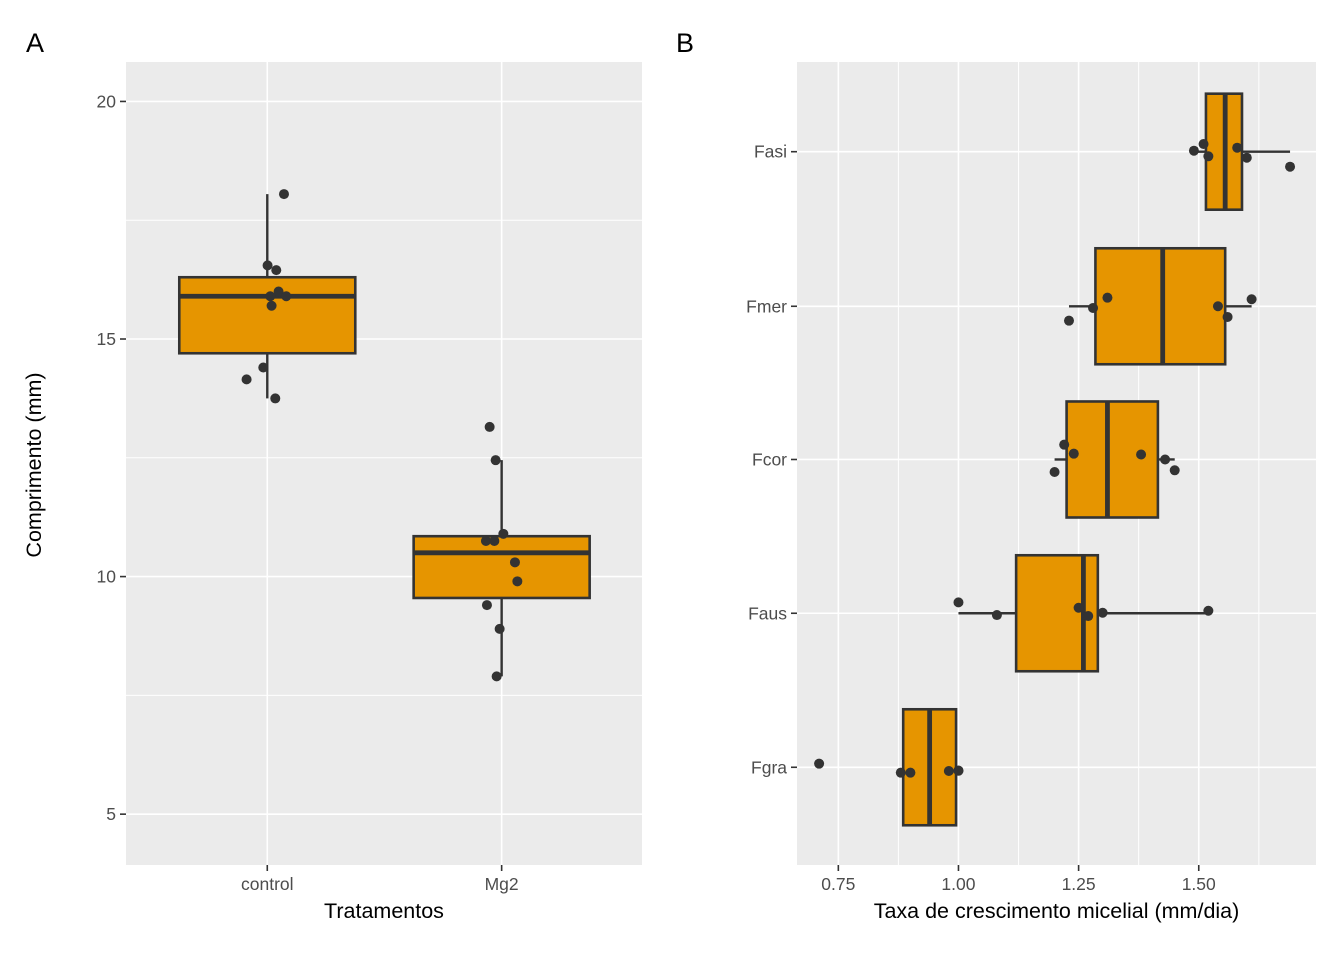  I want to click on box-control, so click(267, 315).